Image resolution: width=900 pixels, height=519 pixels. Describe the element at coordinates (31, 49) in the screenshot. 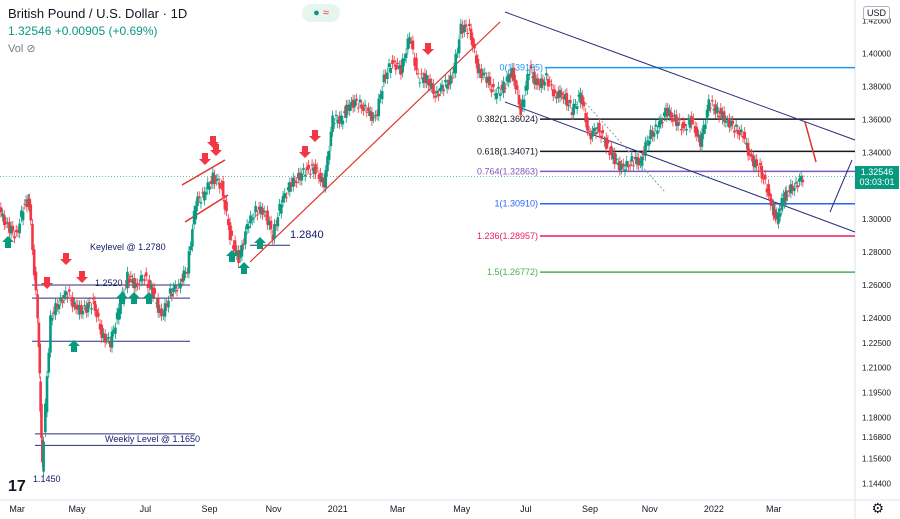

I see `eye-slash-icon: ⊘` at that location.